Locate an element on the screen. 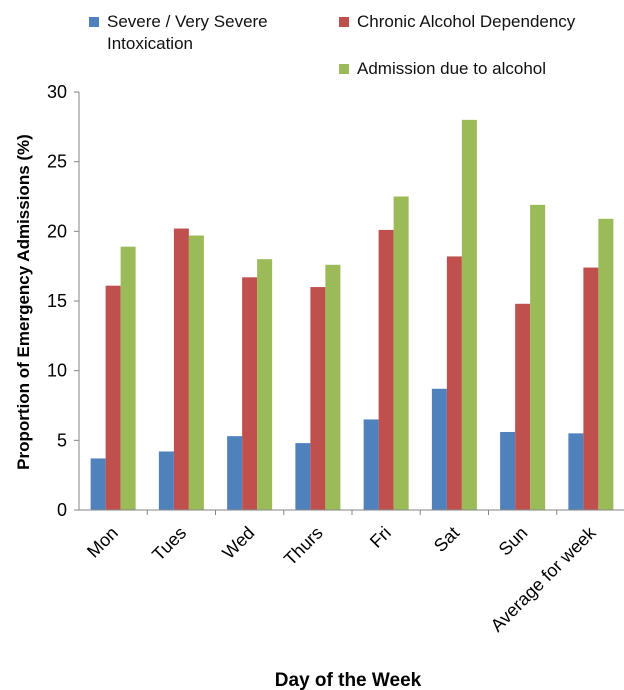 The width and height of the screenshot is (624, 690). x-tick-label: Mon is located at coordinates (102, 542).